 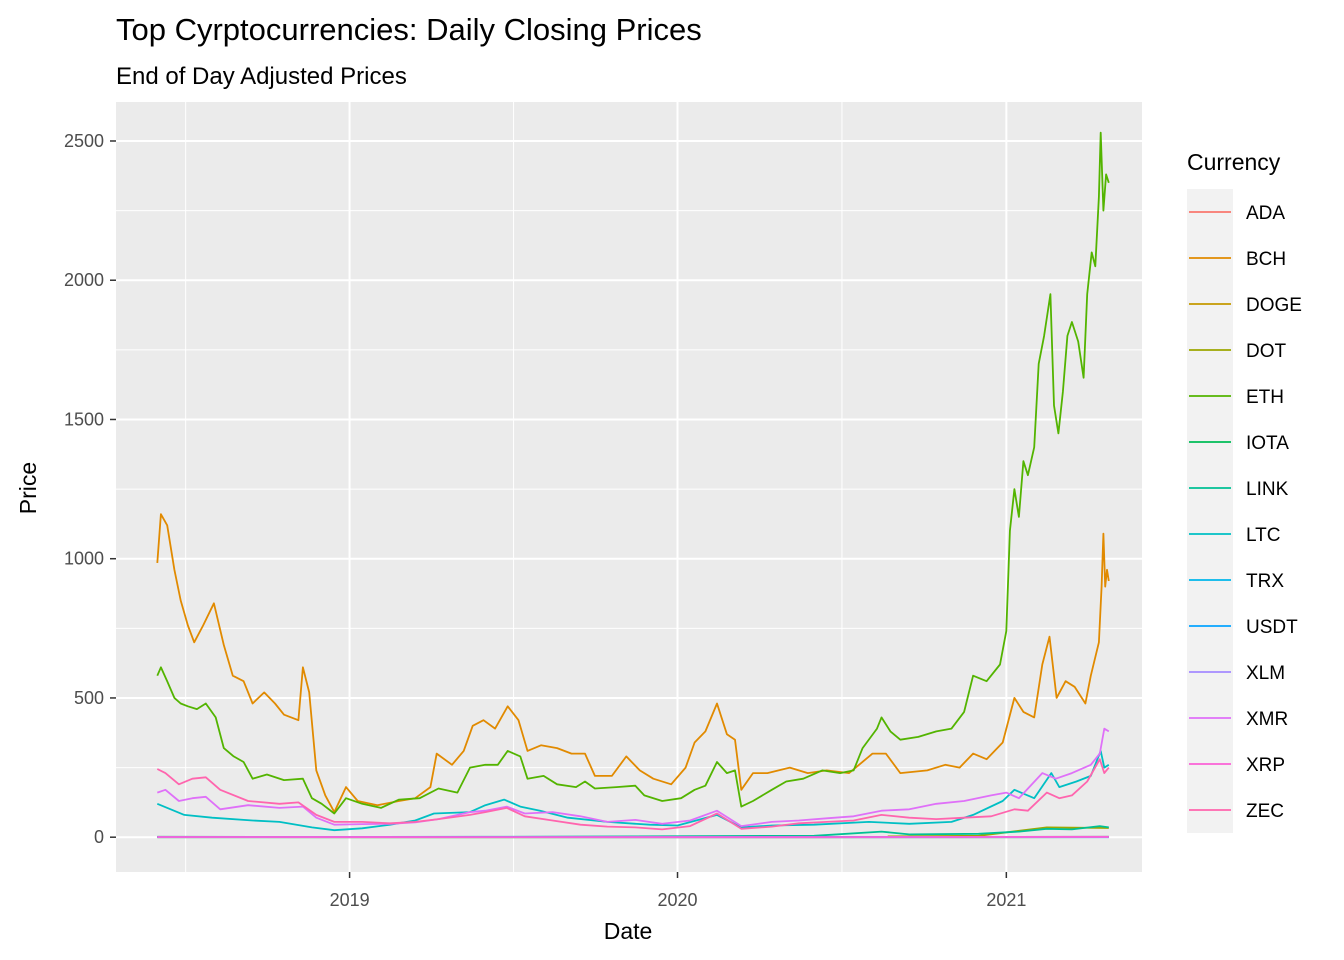 I want to click on legend-label: ETH, so click(x=1265, y=397).